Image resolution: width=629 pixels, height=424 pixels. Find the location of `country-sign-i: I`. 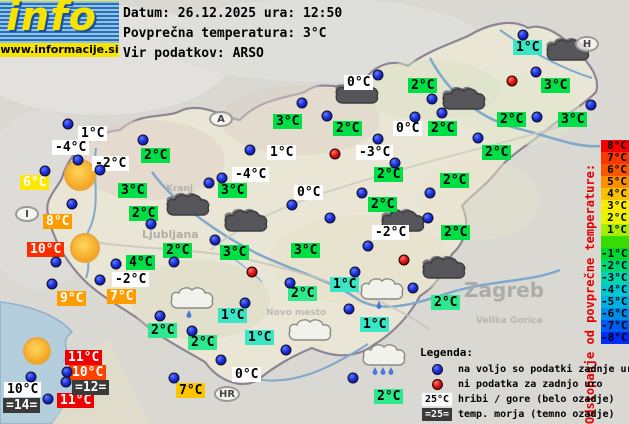

country-sign-i: I is located at coordinates (27, 214).